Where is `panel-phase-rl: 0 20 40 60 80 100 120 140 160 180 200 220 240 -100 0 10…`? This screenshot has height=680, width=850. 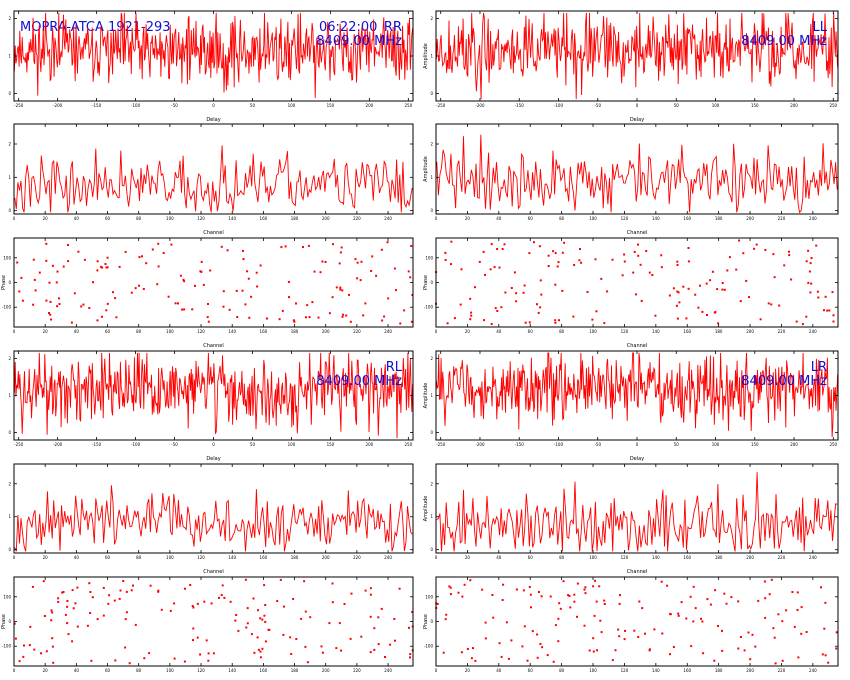
panel-phase-rl: 0 20 40 60 80 100 120 140 160 180 200 220 240 -100 0 10… is located at coordinates (207, 624).